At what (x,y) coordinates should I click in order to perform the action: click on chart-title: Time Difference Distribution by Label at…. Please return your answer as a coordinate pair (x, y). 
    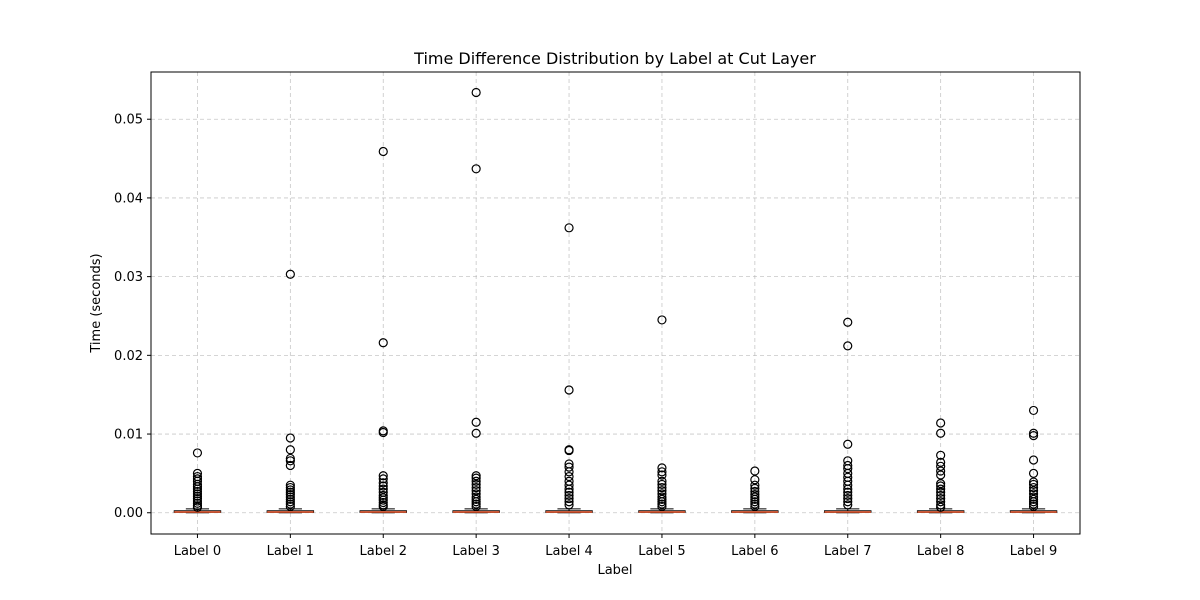
    Looking at the image, I should click on (614, 58).